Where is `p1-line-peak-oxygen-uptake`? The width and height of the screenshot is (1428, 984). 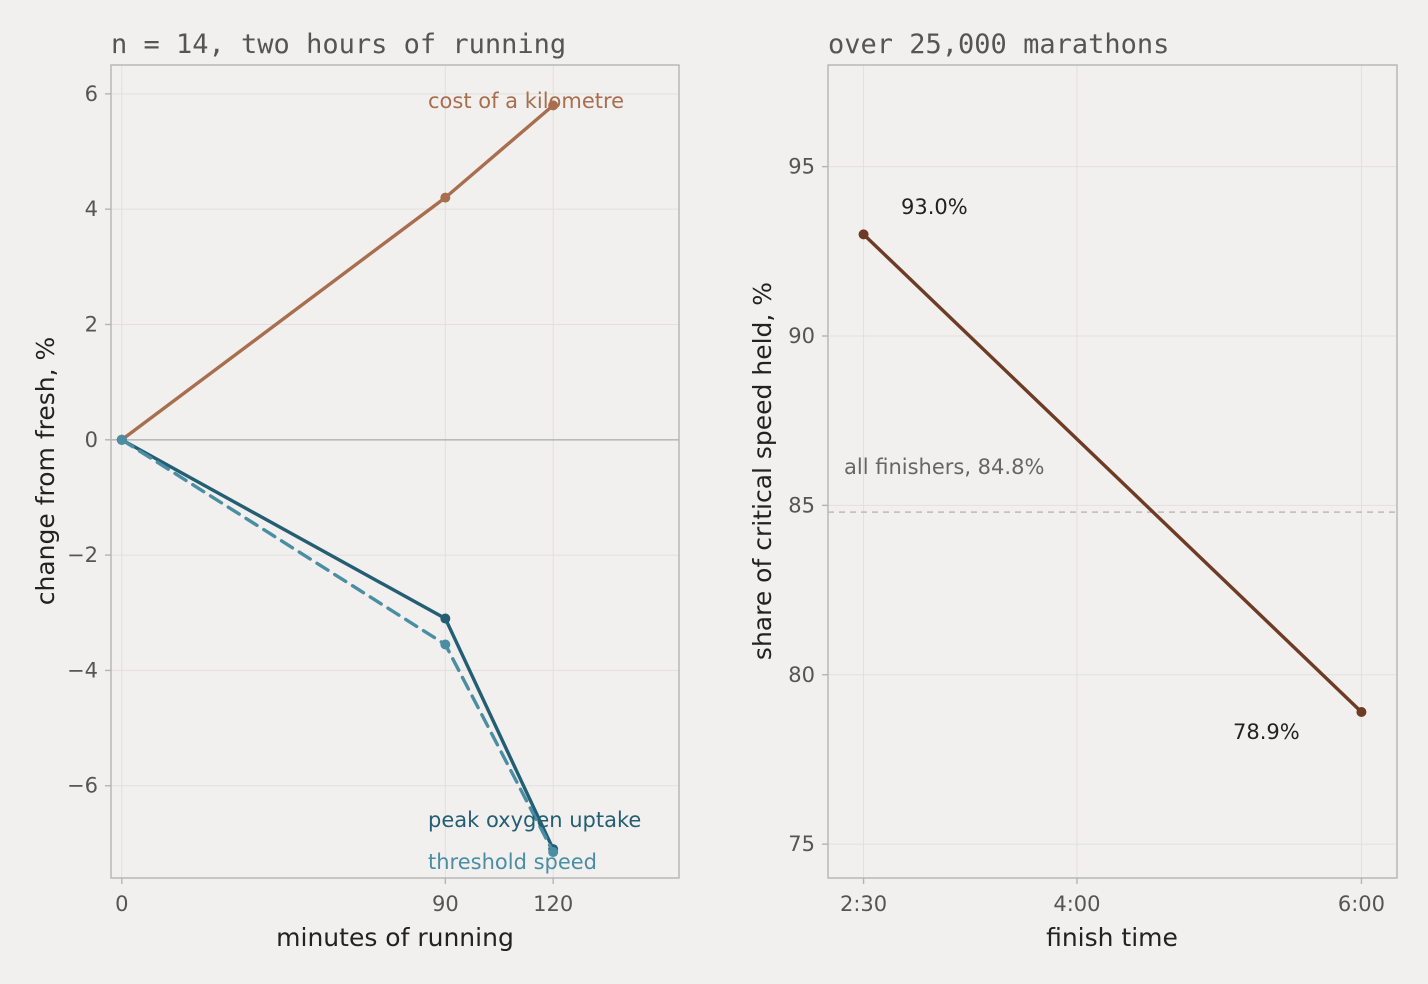
p1-line-peak-oxygen-uptake is located at coordinates (337, 644).